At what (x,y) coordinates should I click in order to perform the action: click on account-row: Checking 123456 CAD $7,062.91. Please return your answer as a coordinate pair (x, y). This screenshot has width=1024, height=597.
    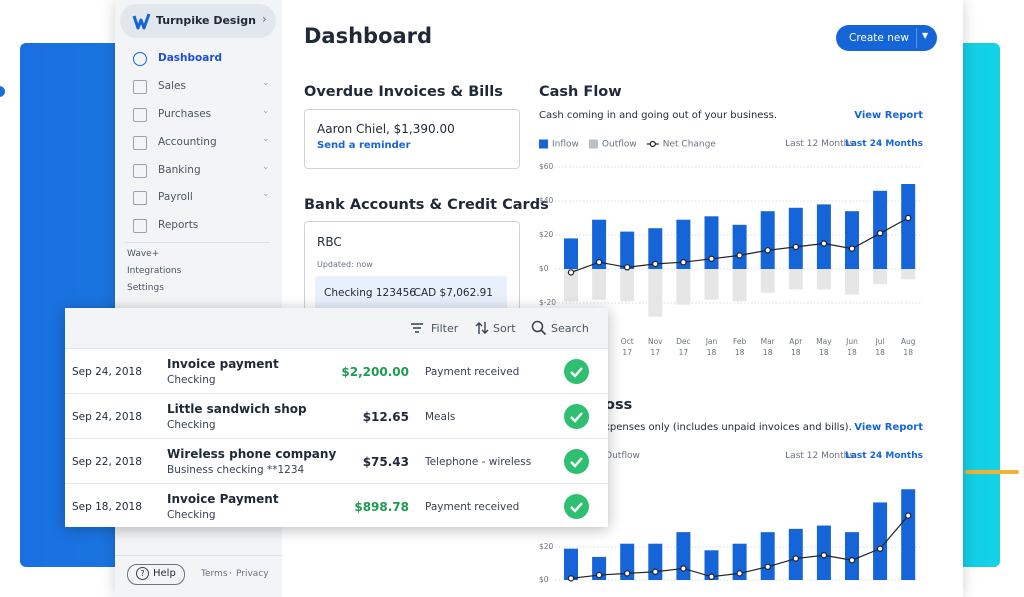
    Looking at the image, I should click on (411, 294).